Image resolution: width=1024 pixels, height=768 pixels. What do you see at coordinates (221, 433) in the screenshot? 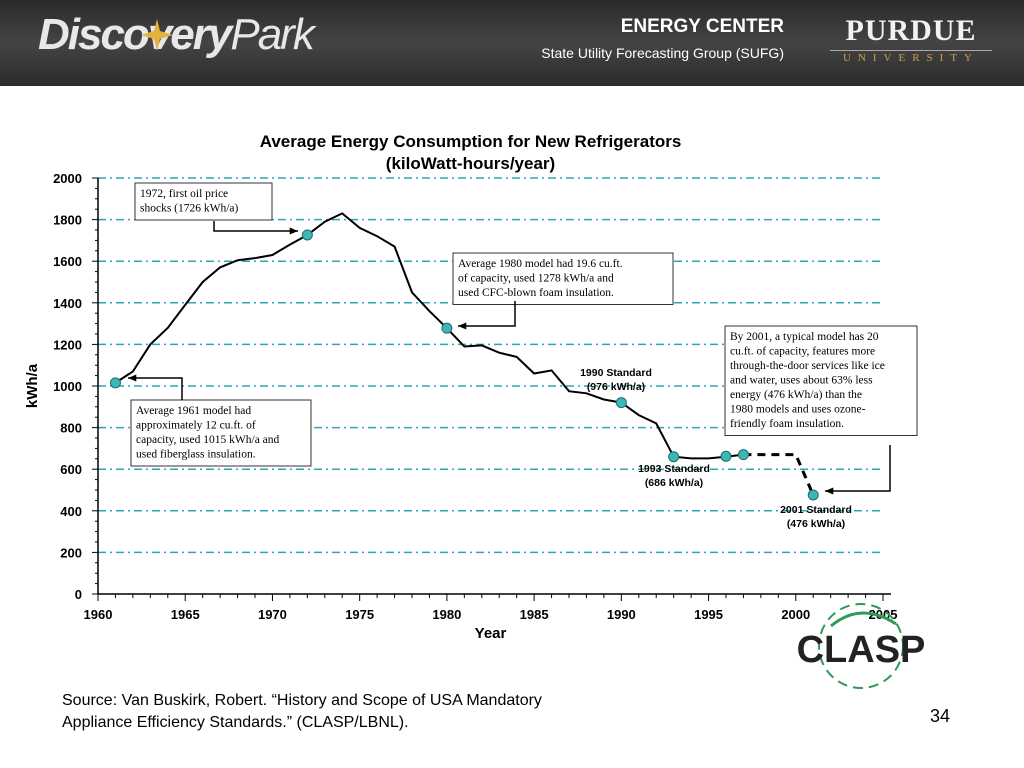
I see `annotation-1961` at bounding box center [221, 433].